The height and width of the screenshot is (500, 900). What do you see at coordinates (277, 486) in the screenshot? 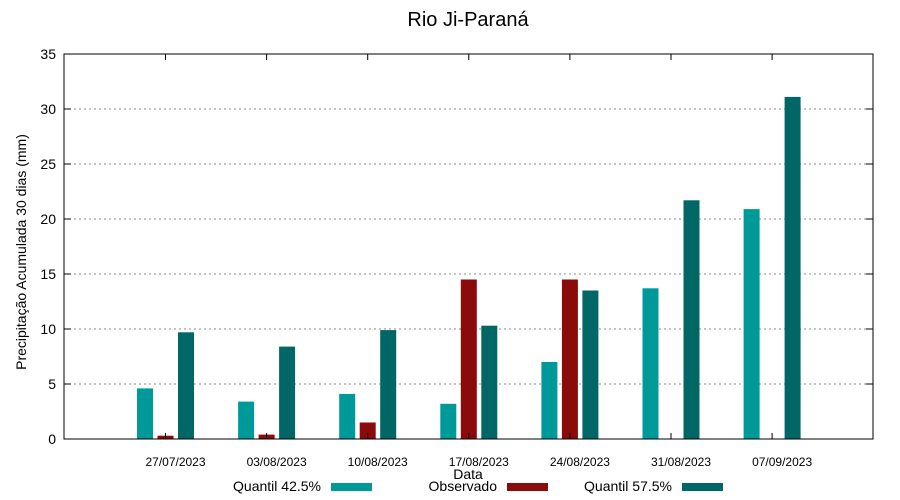
I see `legend-label: Quantil 42.5%` at bounding box center [277, 486].